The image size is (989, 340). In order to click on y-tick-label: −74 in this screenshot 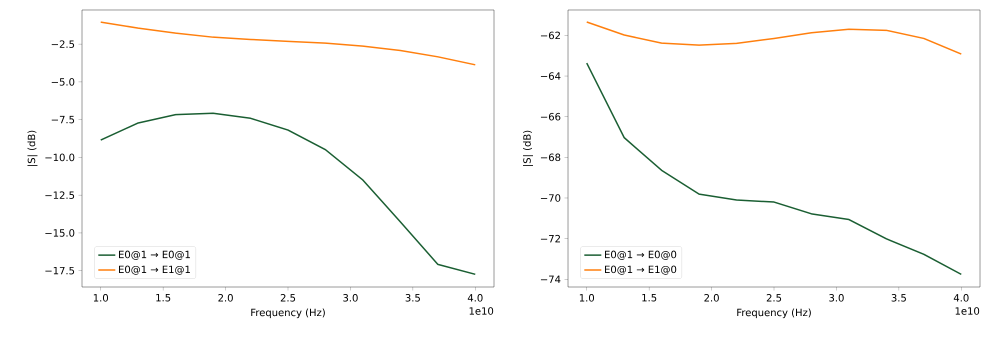, I will do `click(550, 279)`.